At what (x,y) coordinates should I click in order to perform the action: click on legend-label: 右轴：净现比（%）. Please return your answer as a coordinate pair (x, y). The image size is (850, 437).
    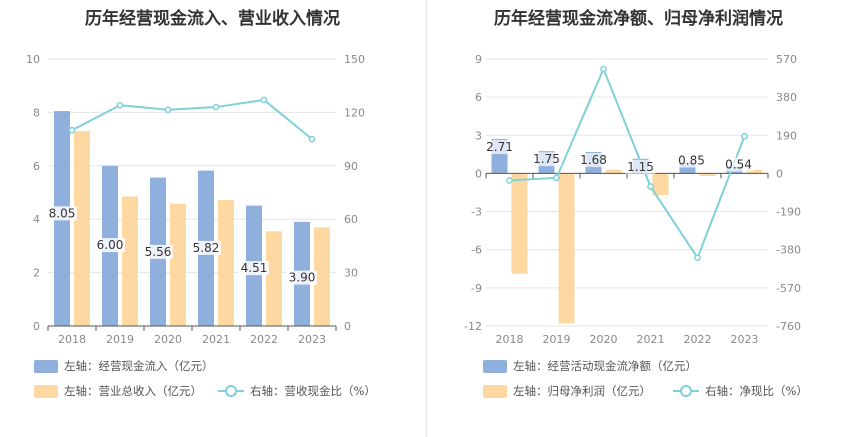
    Looking at the image, I should click on (756, 391).